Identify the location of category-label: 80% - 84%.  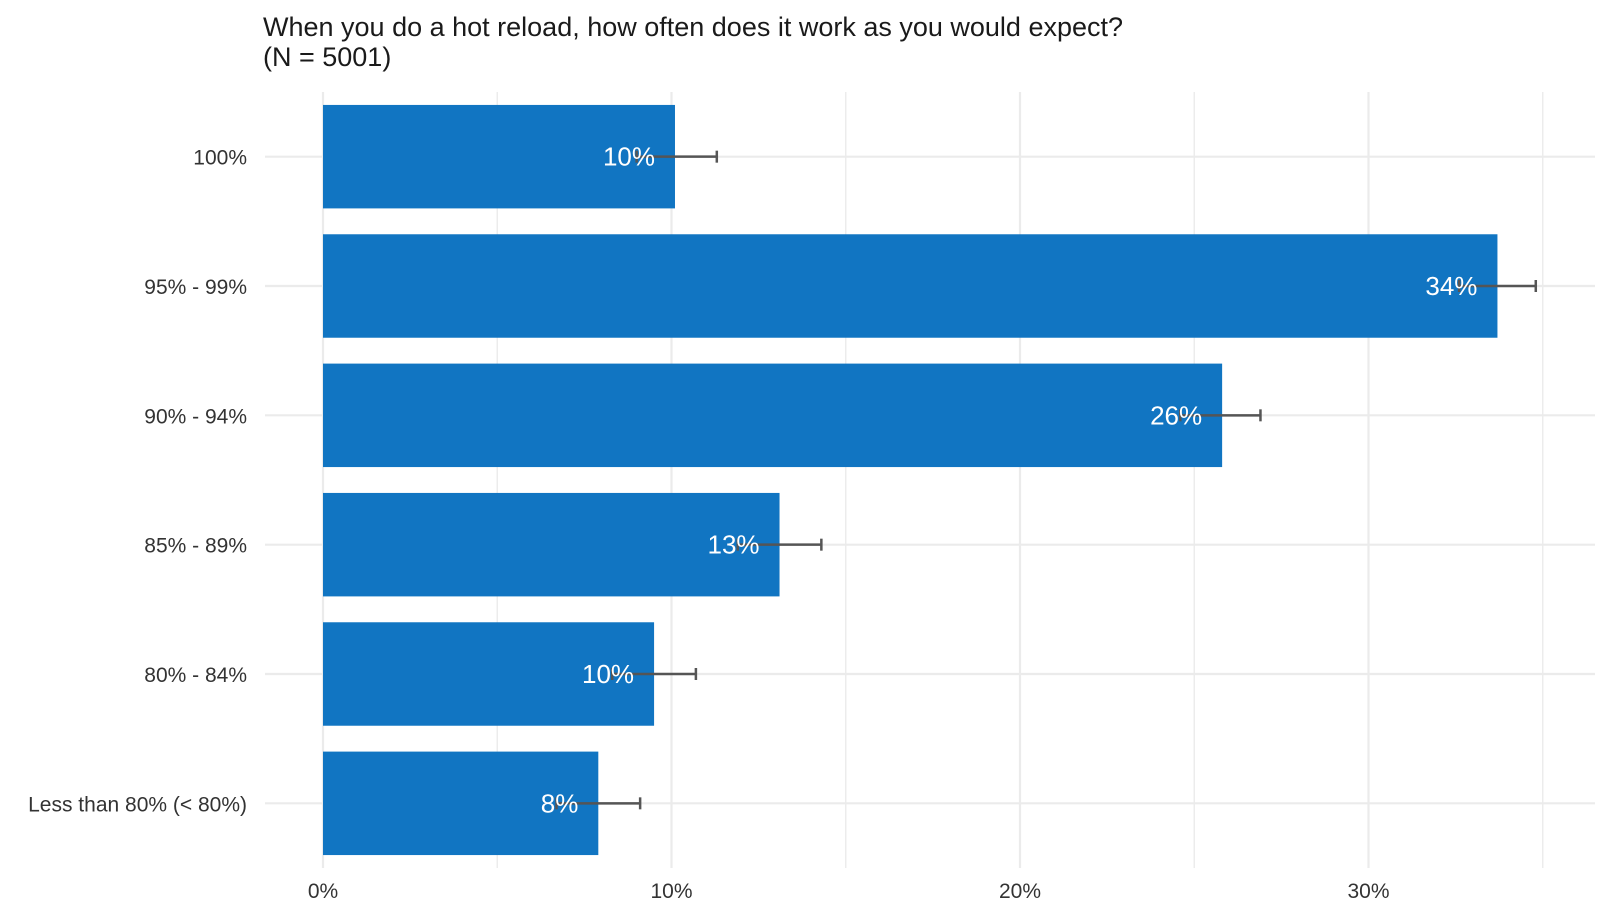
(195, 675).